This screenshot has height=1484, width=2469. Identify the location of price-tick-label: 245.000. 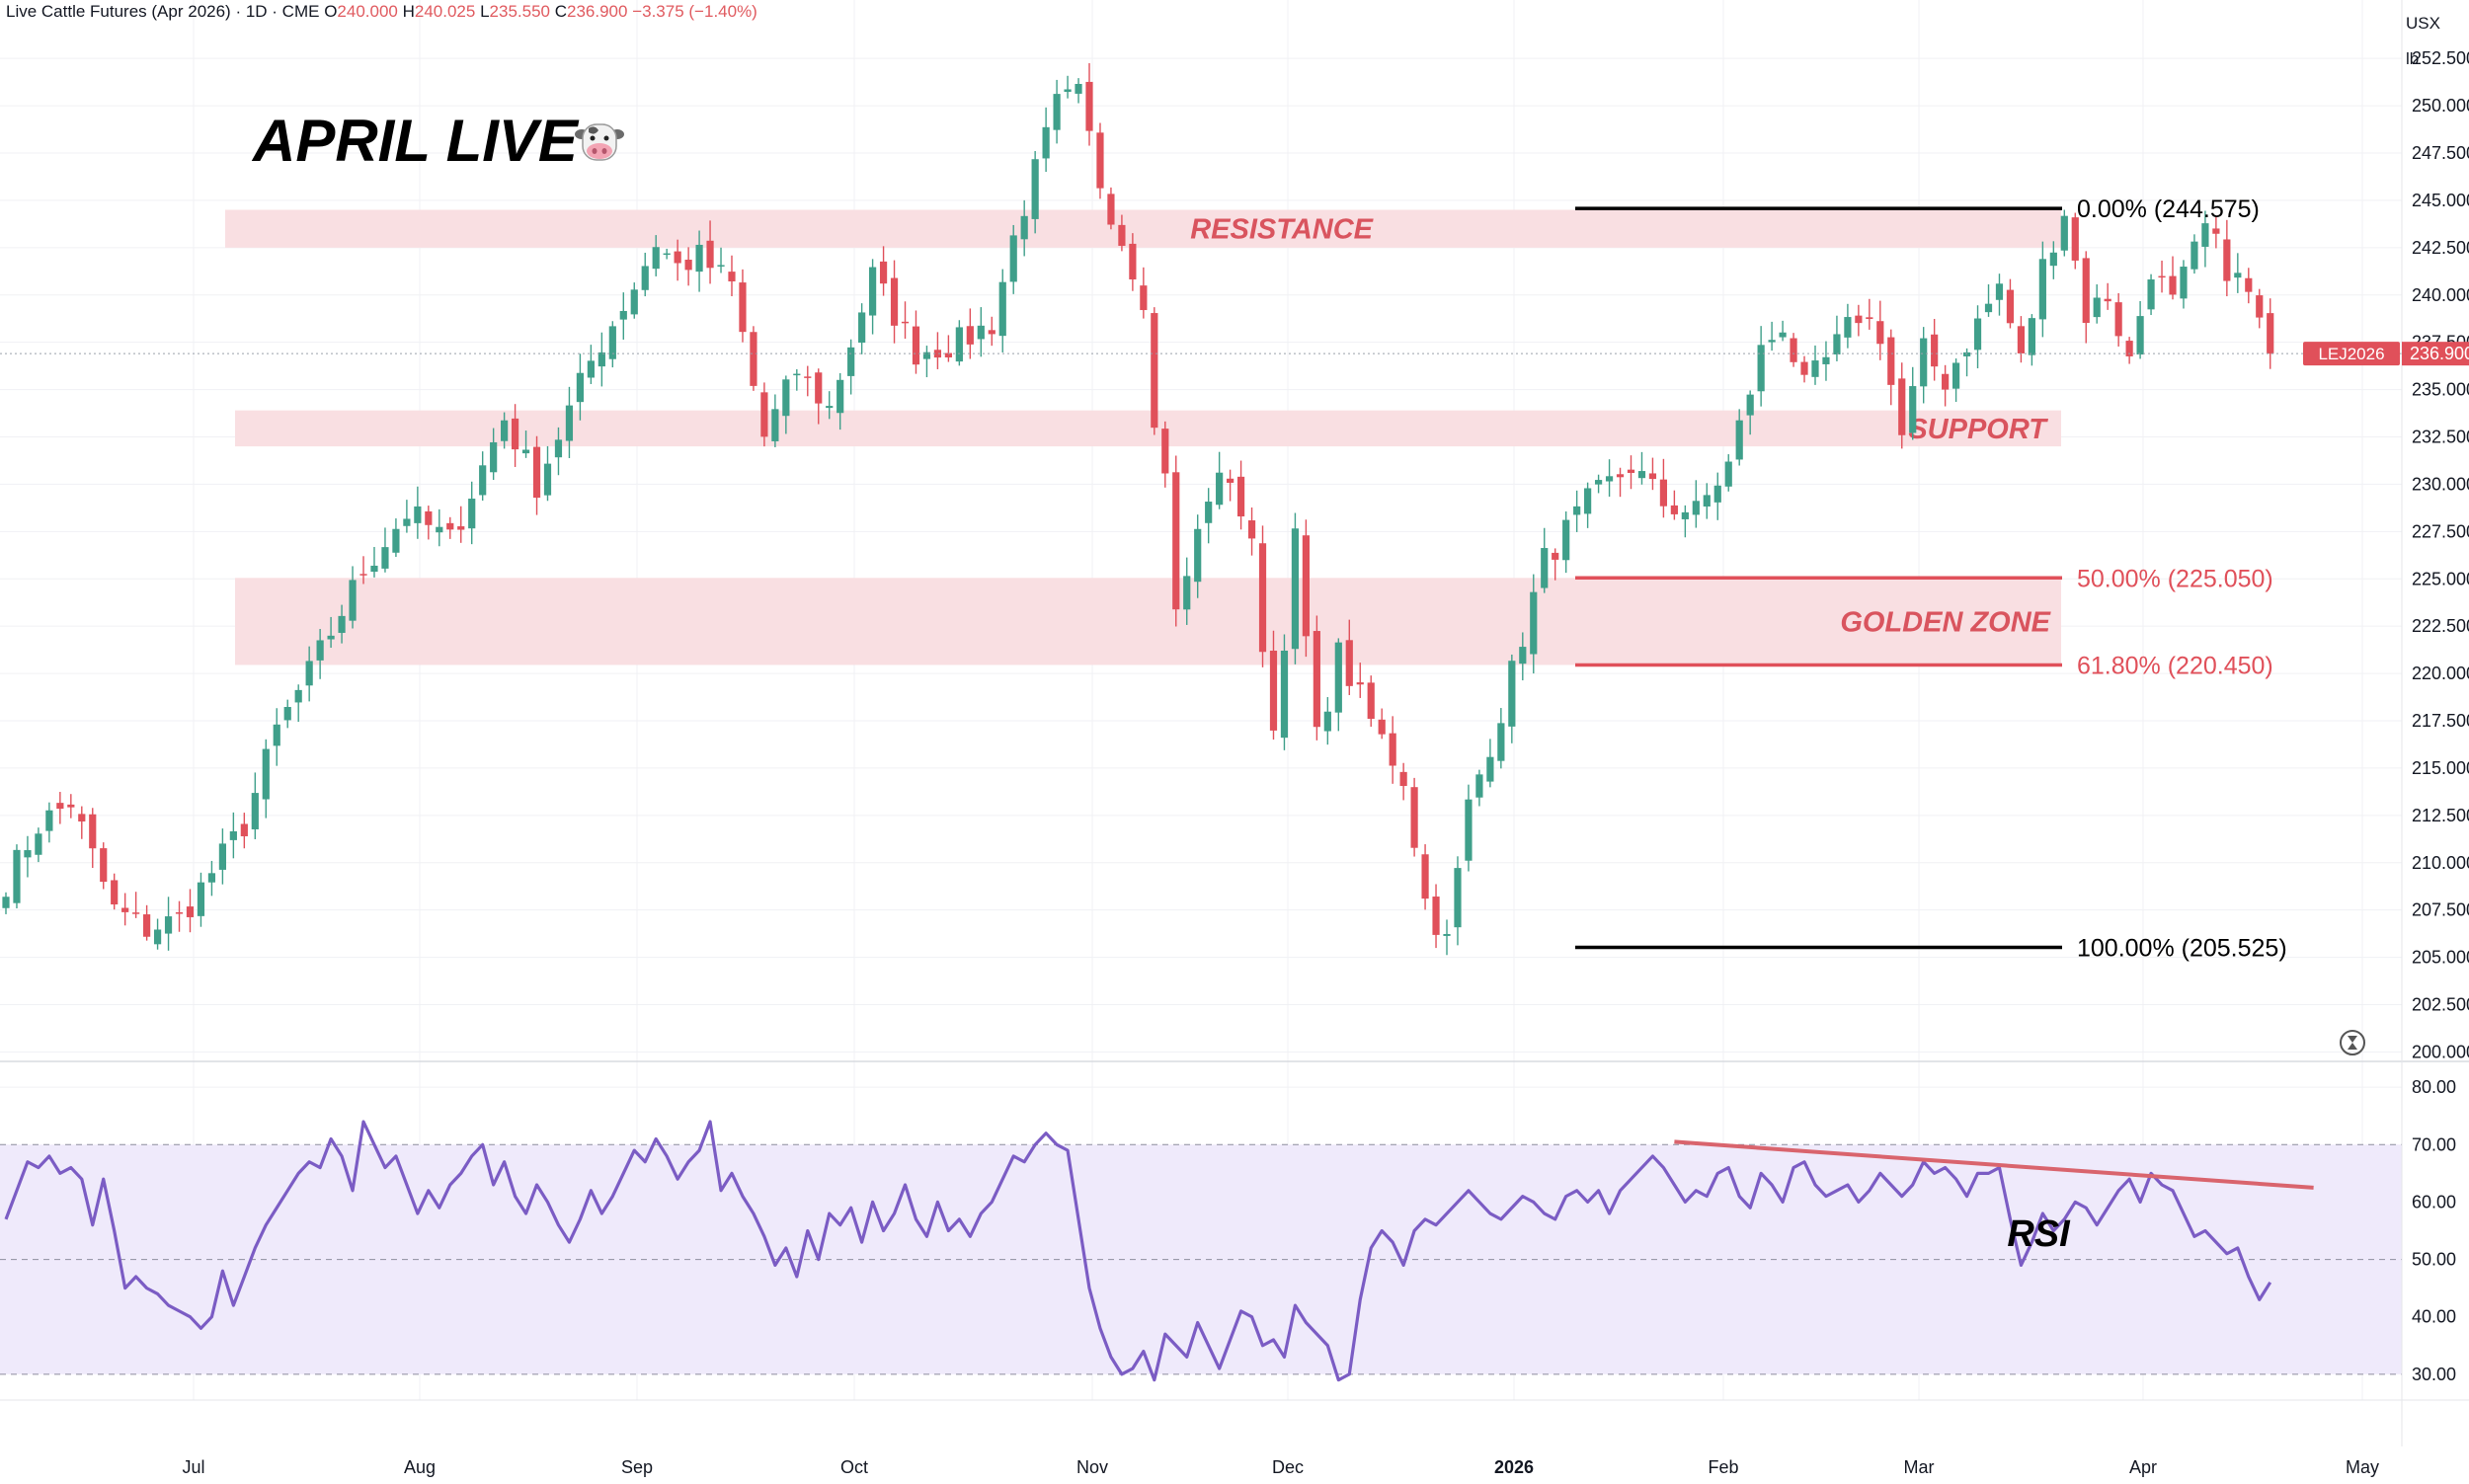
(2440, 200).